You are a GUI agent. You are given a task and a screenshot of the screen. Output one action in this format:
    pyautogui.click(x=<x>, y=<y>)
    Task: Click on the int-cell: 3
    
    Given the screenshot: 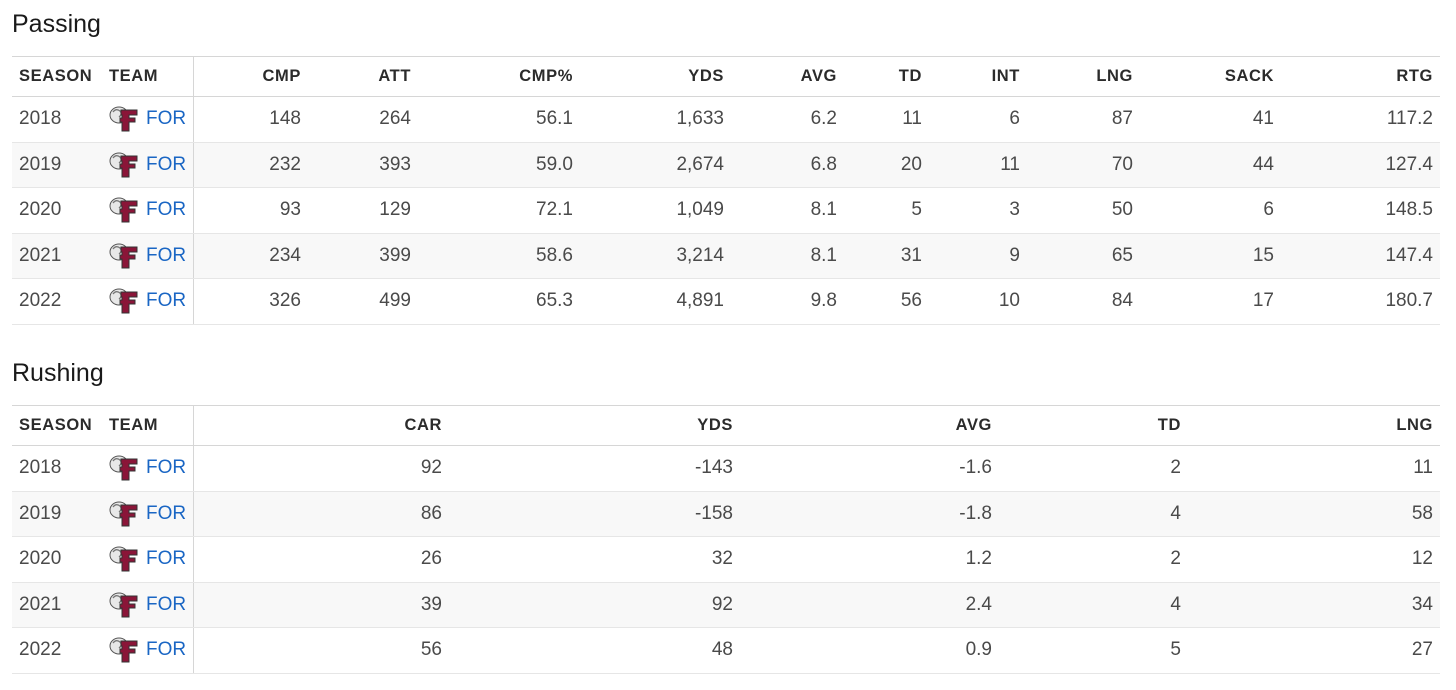 What is the action you would take?
    pyautogui.click(x=978, y=210)
    